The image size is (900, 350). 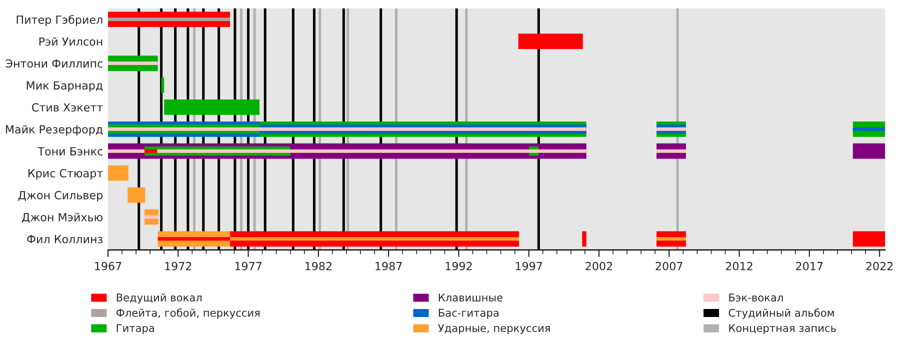 What do you see at coordinates (70, 41) in the screenshot?
I see `y-tick-label: Рэй Уилсон` at bounding box center [70, 41].